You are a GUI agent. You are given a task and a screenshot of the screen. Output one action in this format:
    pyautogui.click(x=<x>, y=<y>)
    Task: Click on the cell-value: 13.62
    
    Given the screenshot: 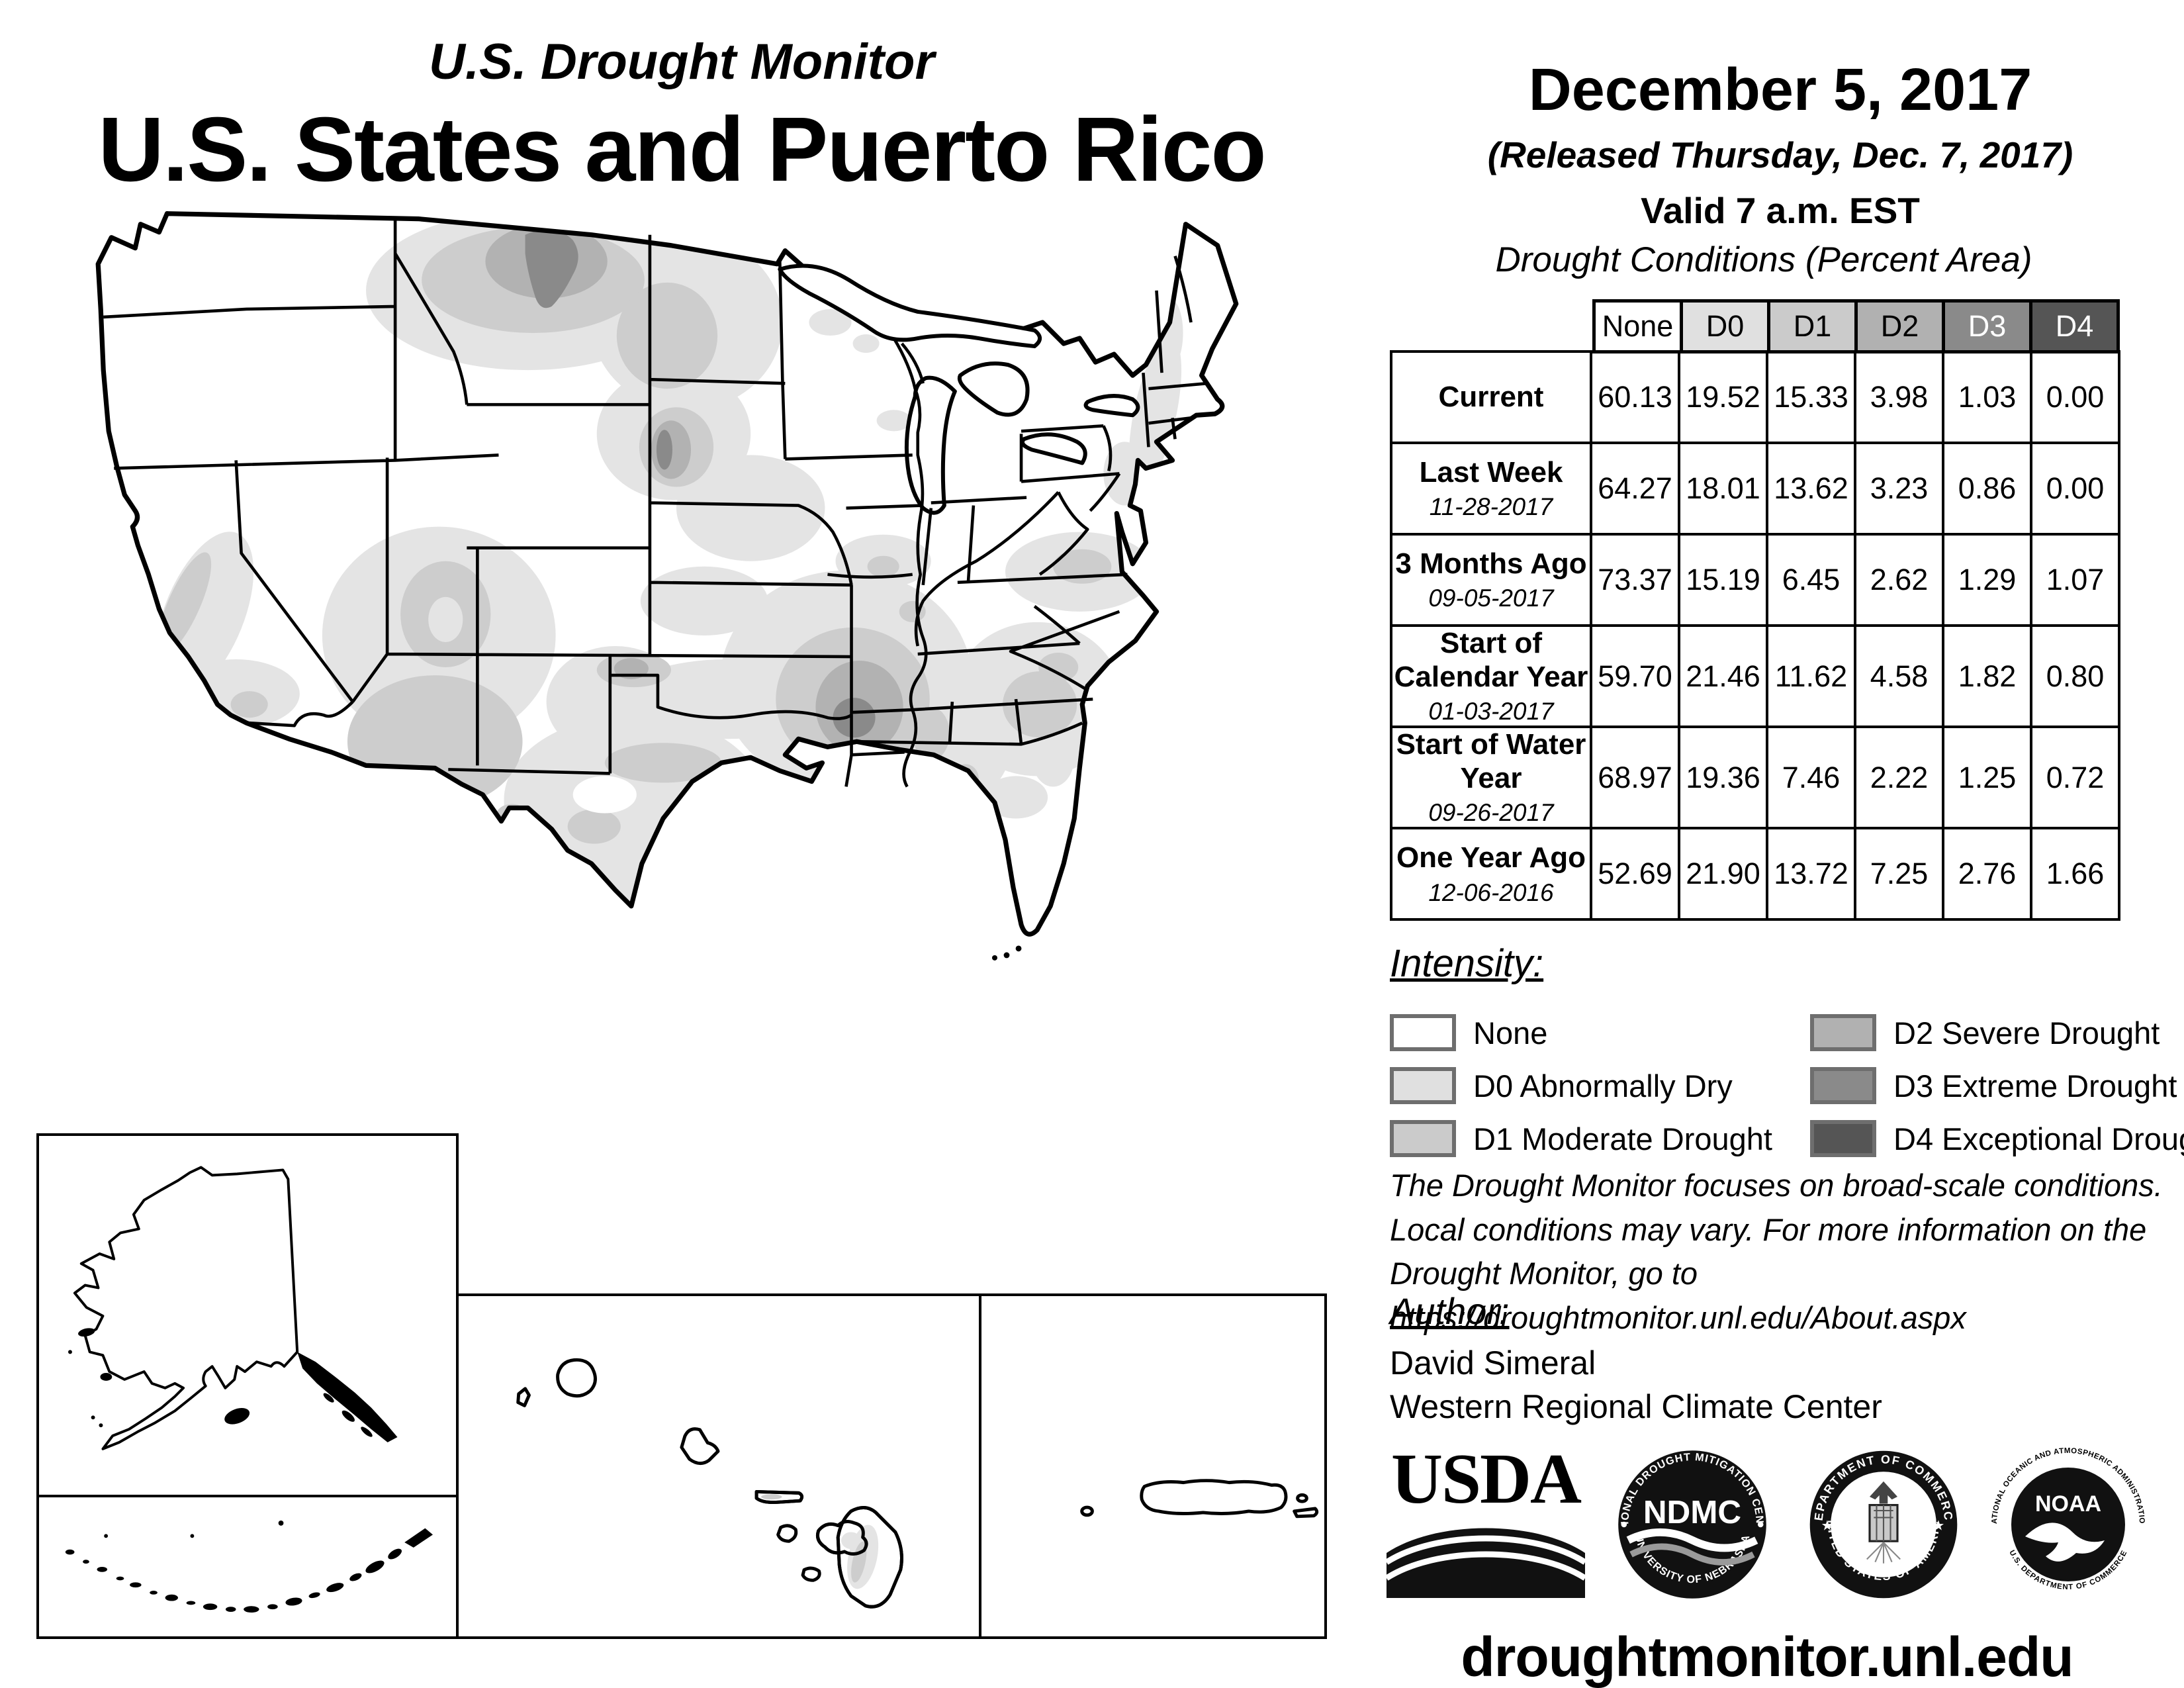 What is the action you would take?
    pyautogui.click(x=1811, y=489)
    